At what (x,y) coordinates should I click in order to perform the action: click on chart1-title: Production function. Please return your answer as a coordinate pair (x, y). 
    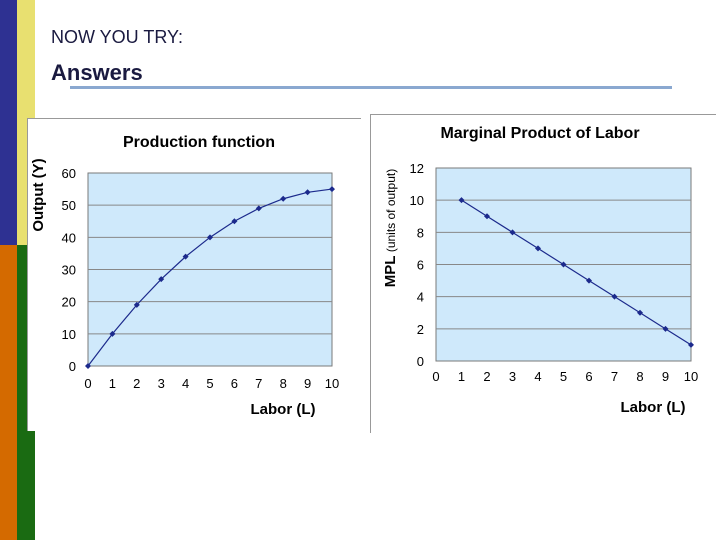
    Looking at the image, I should click on (199, 142).